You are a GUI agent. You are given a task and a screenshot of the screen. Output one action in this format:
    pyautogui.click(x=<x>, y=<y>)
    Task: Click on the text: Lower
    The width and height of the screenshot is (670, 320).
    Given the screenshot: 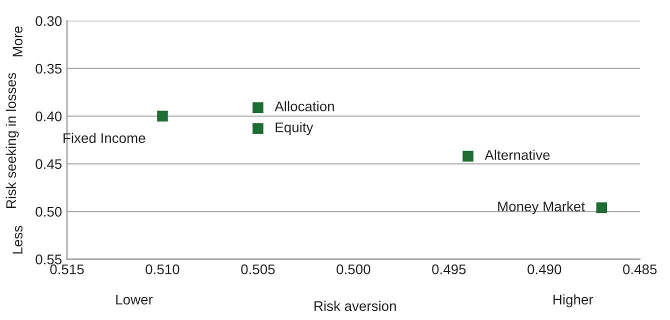 What is the action you would take?
    pyautogui.click(x=134, y=299)
    